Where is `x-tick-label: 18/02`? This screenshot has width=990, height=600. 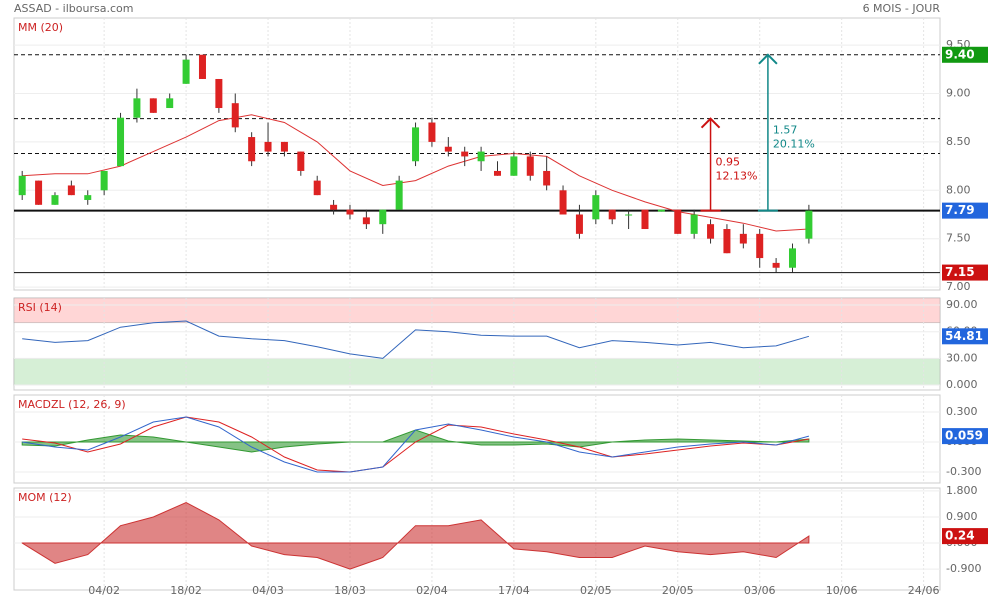 x-tick-label: 18/02 is located at coordinates (186, 590).